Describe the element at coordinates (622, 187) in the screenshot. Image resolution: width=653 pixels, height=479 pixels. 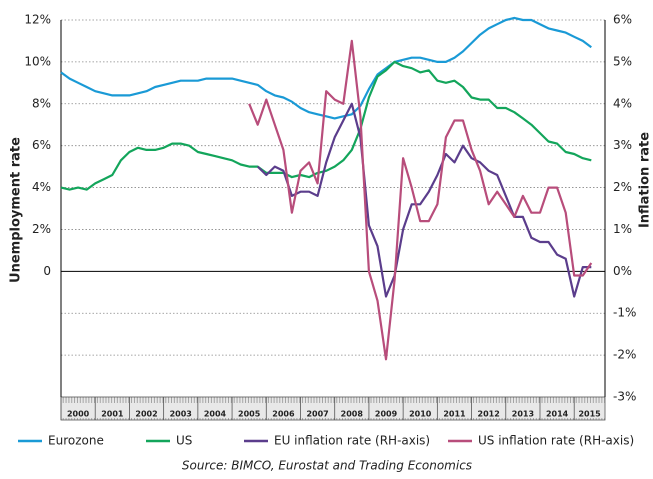
I see `y2-tick-label: 2%` at that location.